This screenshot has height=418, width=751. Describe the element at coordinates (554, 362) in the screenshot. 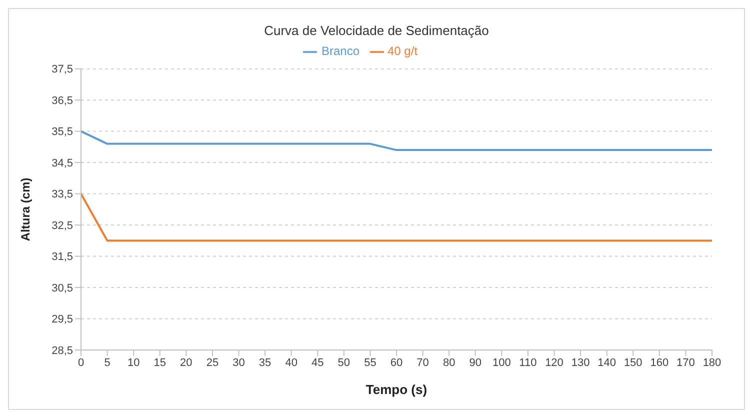

I see `x-tick-label: 120` at that location.